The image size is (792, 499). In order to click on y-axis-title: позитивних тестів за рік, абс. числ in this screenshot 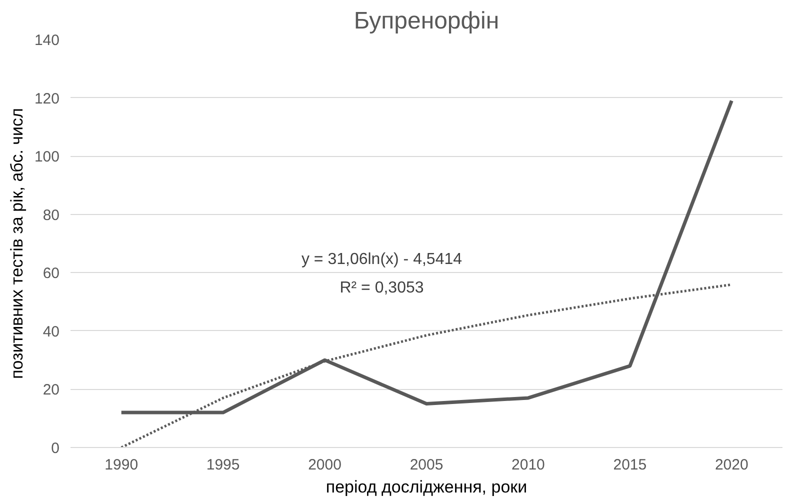, I will do `click(16, 243)`.